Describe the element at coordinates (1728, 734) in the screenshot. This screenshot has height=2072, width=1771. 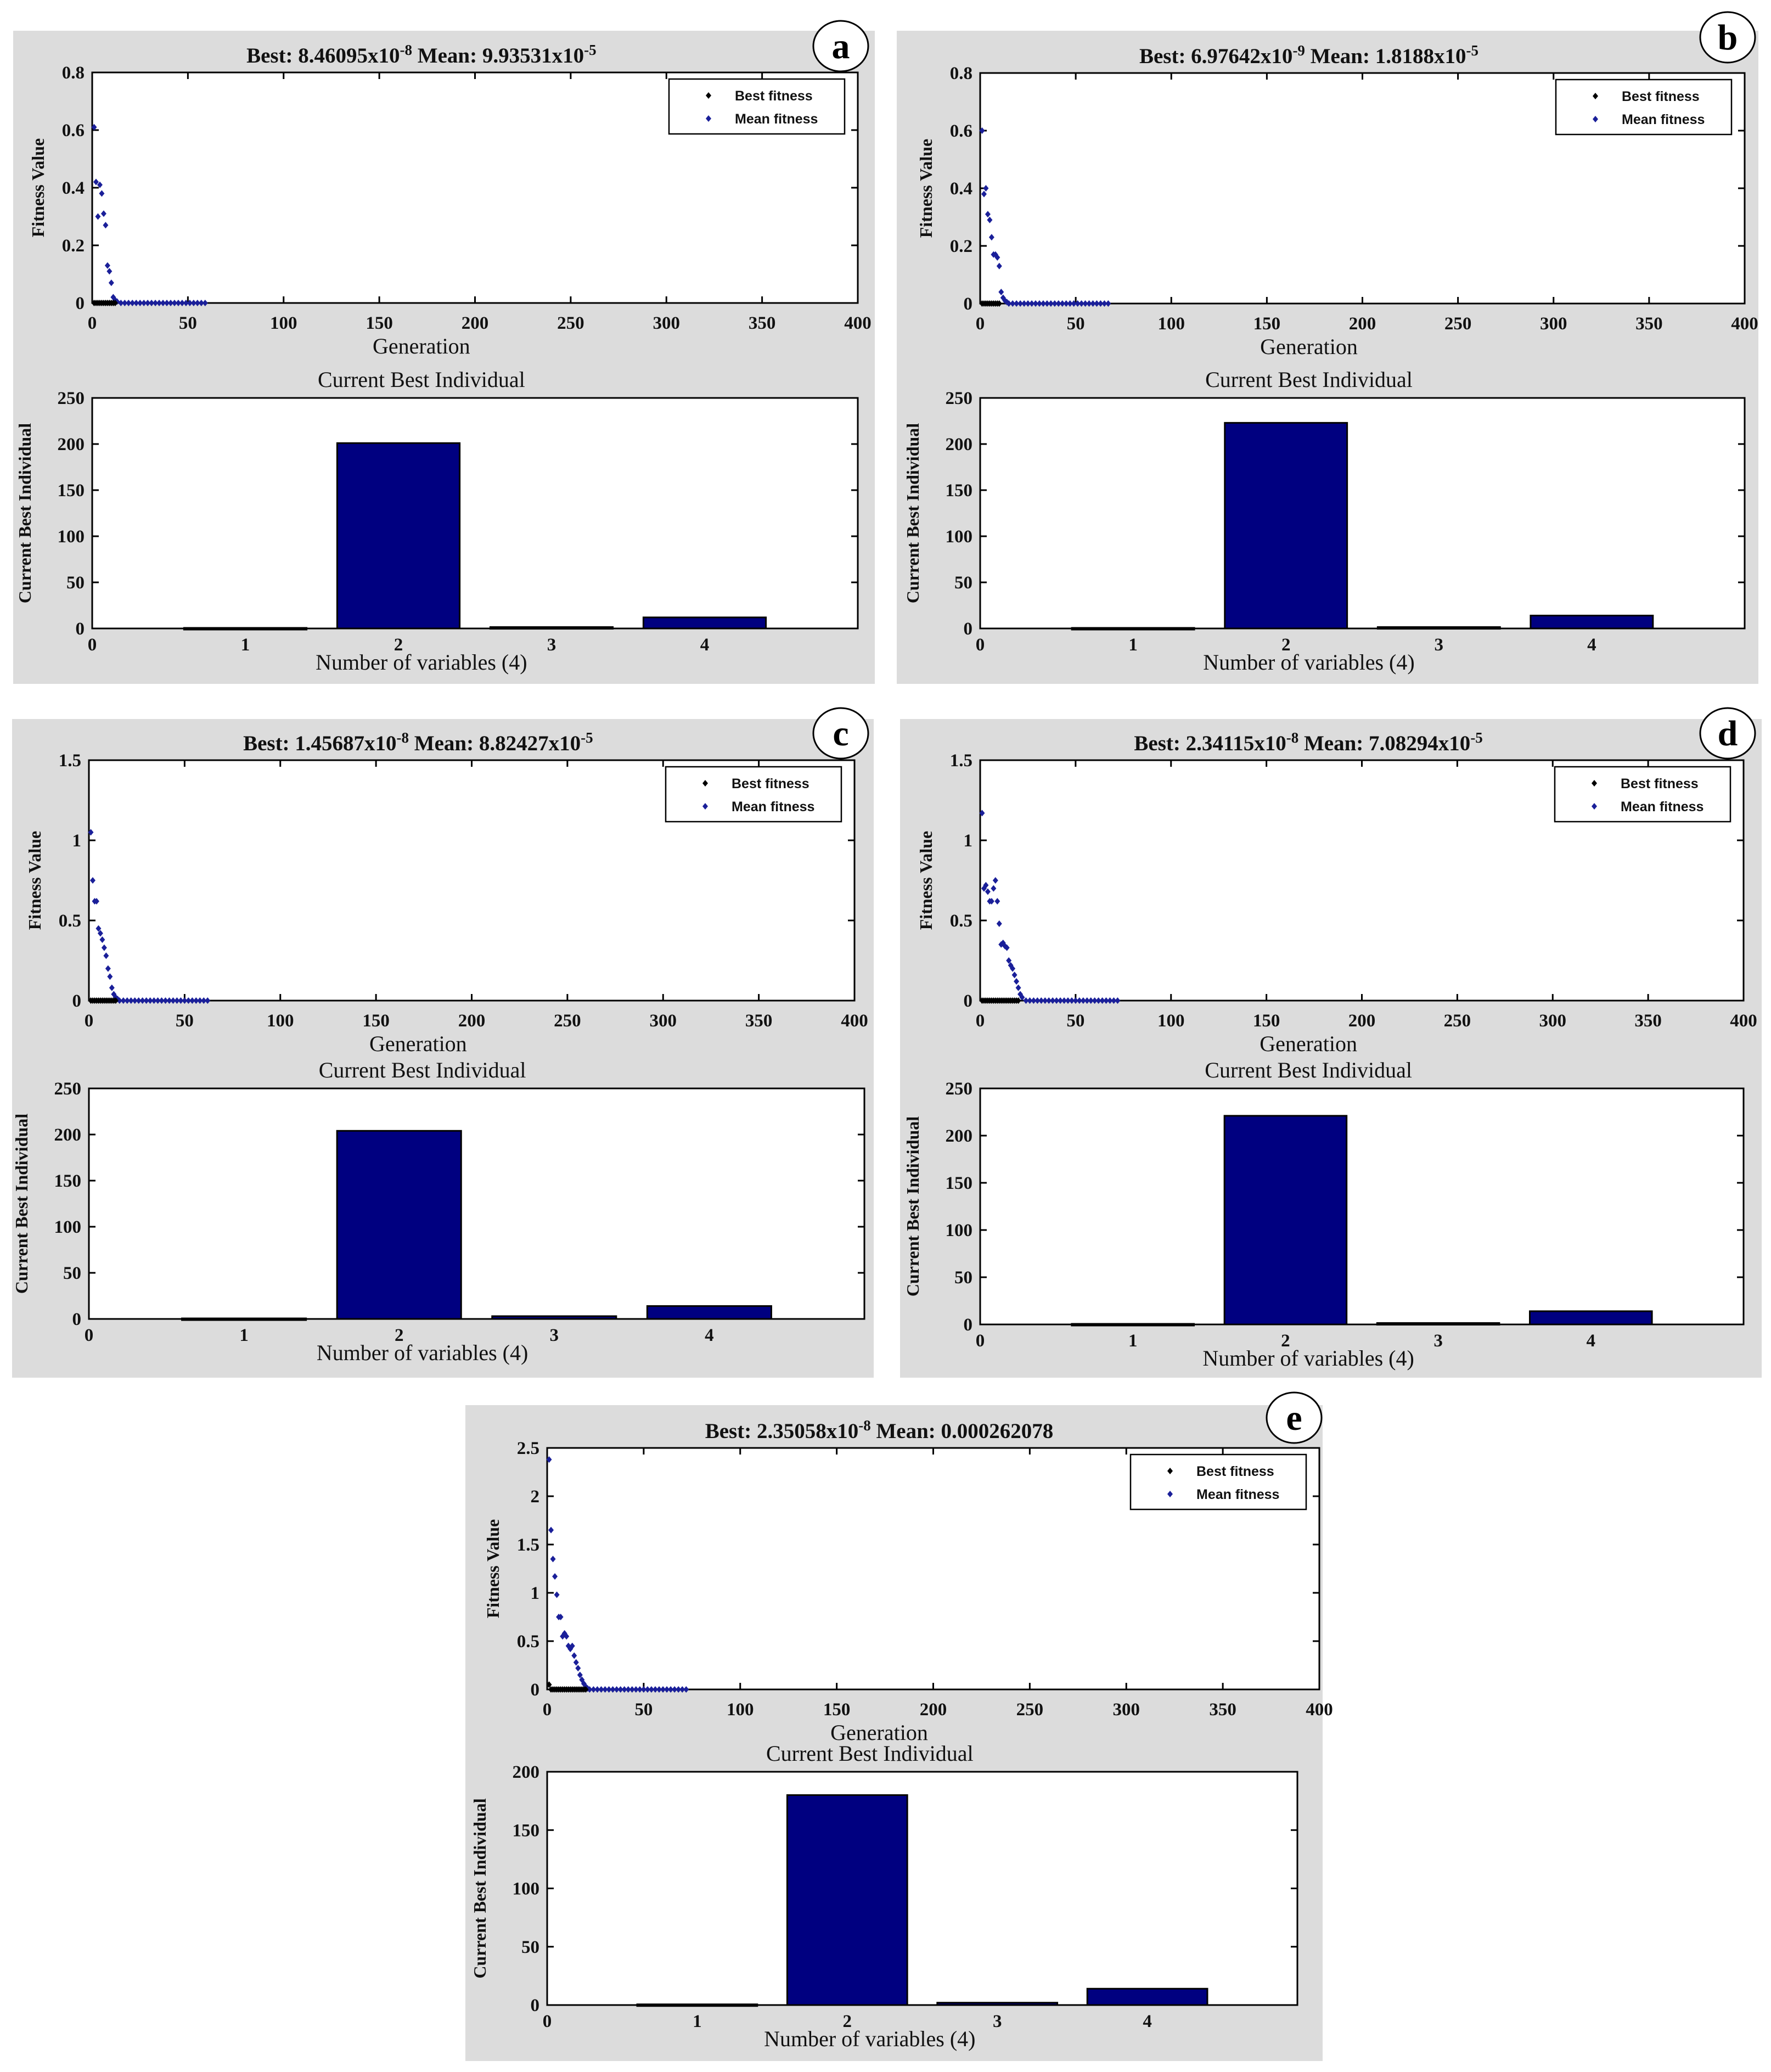
I see `panel-label: d` at that location.